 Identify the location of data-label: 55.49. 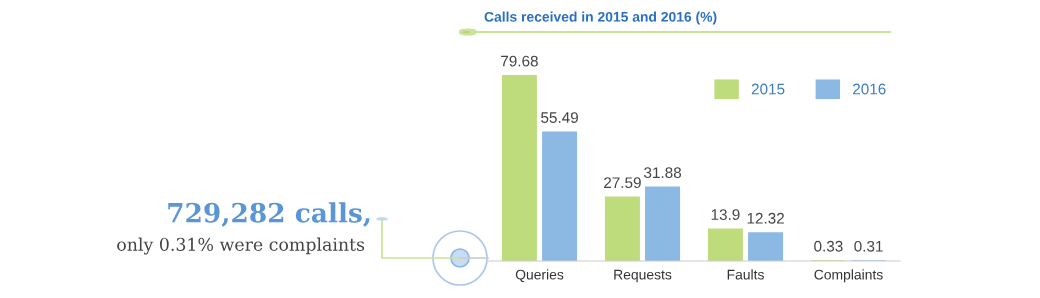
(559, 117).